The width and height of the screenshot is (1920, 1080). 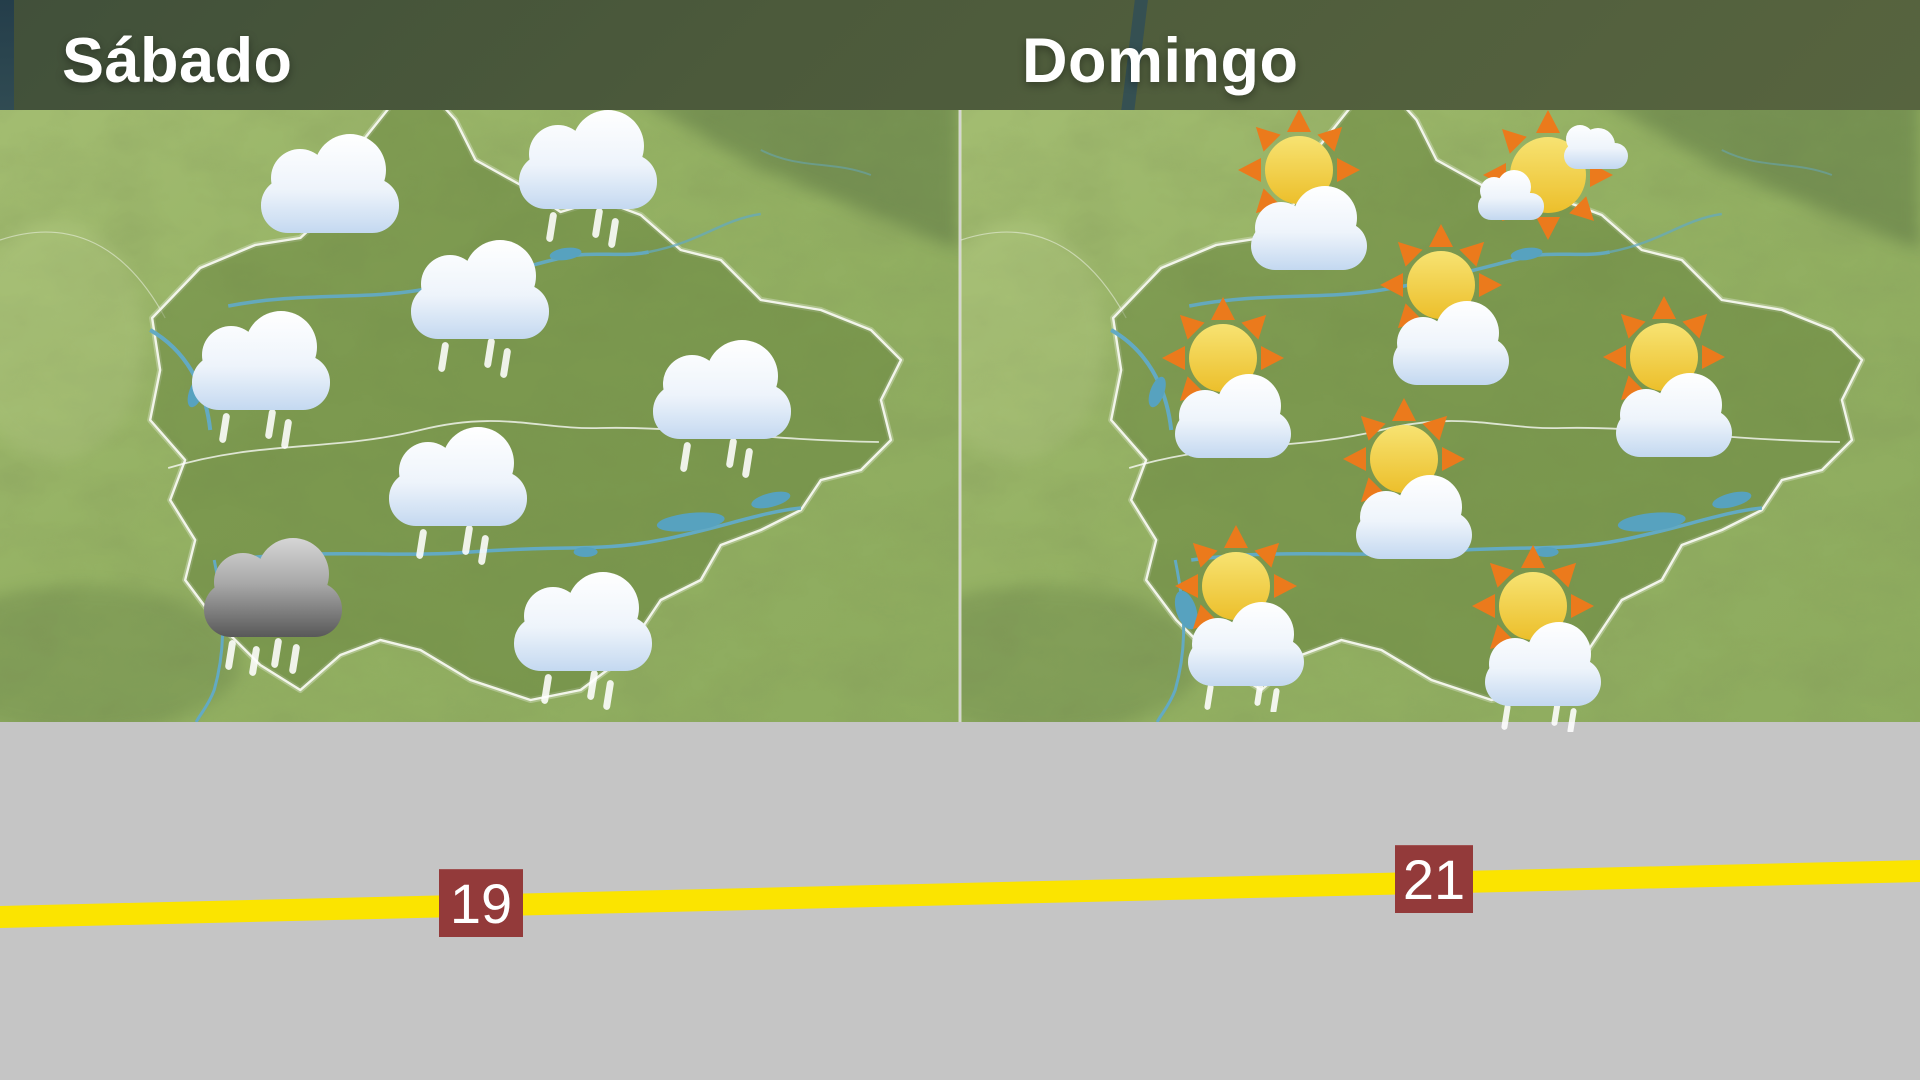 I want to click on day-title-sunday: Domingo, so click(x=1160, y=61).